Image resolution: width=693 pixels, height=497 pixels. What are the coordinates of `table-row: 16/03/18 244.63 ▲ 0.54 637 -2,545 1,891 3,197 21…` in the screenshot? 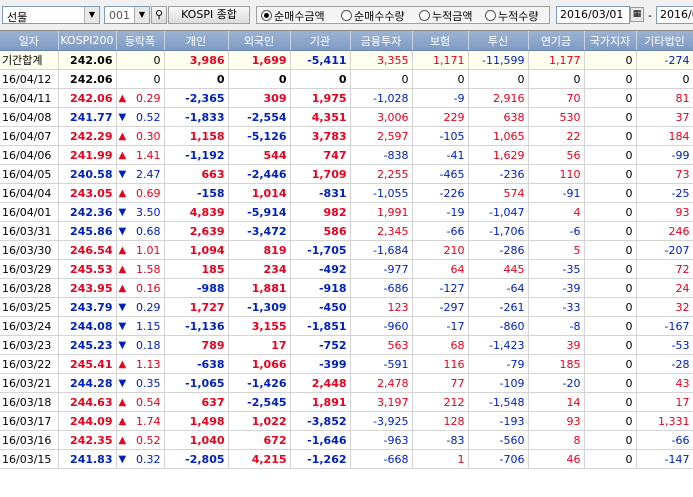 It's located at (346, 402).